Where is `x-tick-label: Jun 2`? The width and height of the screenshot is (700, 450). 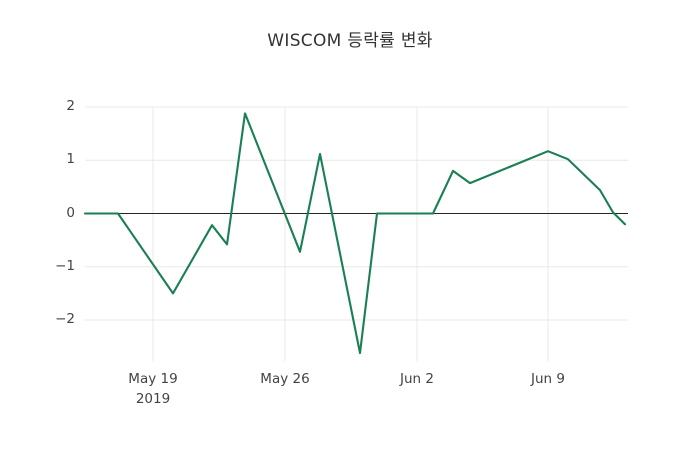 x-tick-label: Jun 2 is located at coordinates (417, 379).